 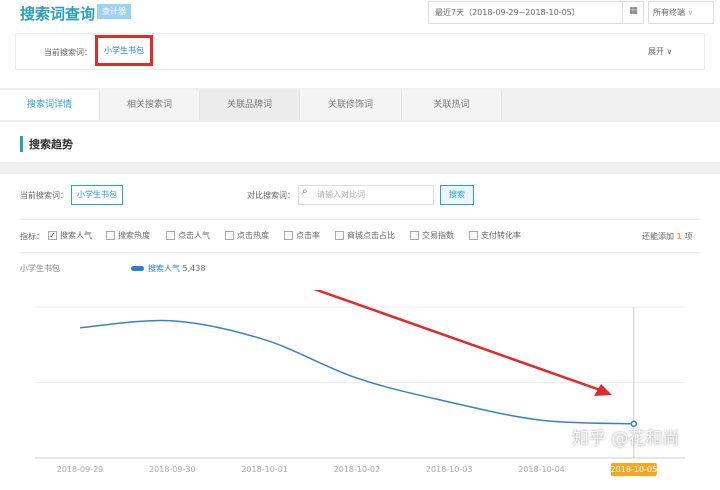 I want to click on remaining-suffix: 项, so click(x=688, y=236).